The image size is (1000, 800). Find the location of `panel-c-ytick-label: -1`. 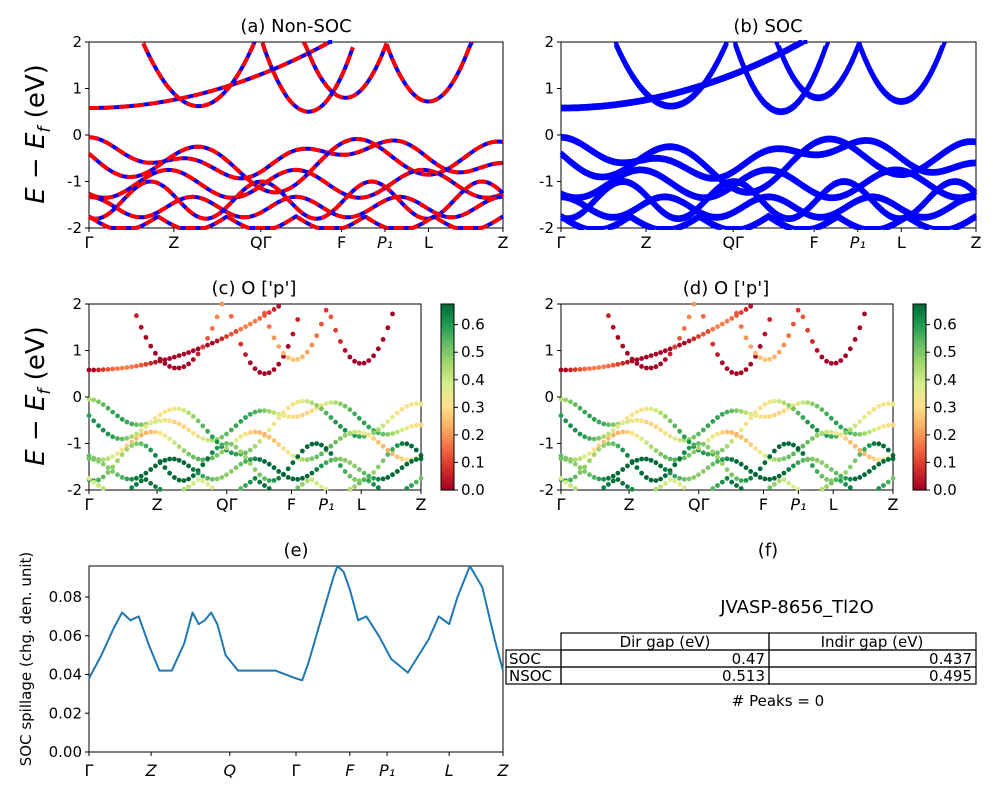

panel-c-ytick-label: -1 is located at coordinates (74, 444).